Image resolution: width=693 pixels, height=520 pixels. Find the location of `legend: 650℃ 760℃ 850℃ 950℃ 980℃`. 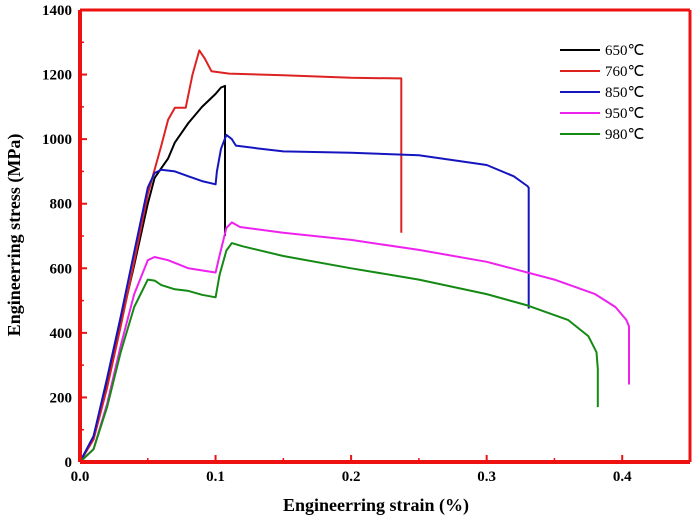

legend: 650℃ 760℃ 850℃ 950℃ 980℃ is located at coordinates (602, 93).